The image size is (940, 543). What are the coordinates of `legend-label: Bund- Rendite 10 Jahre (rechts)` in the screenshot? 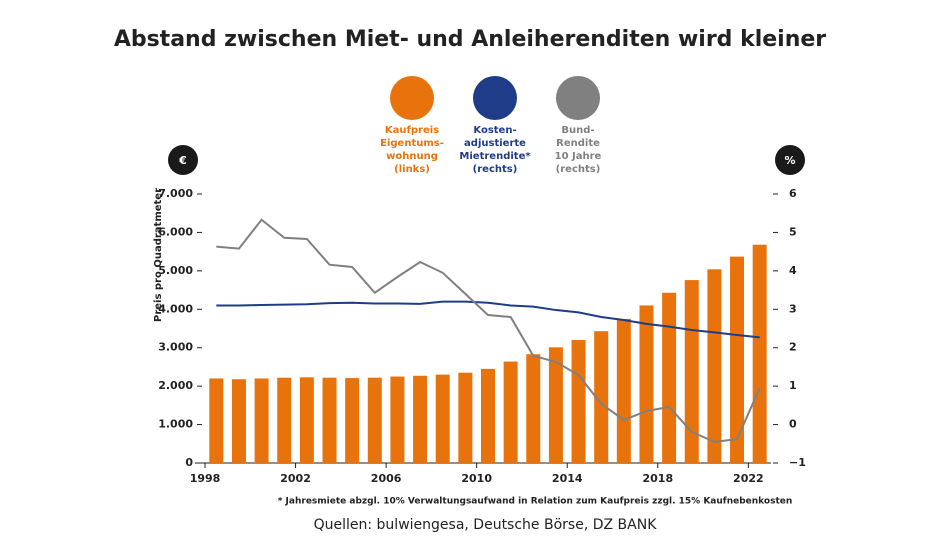 It's located at (578, 150).